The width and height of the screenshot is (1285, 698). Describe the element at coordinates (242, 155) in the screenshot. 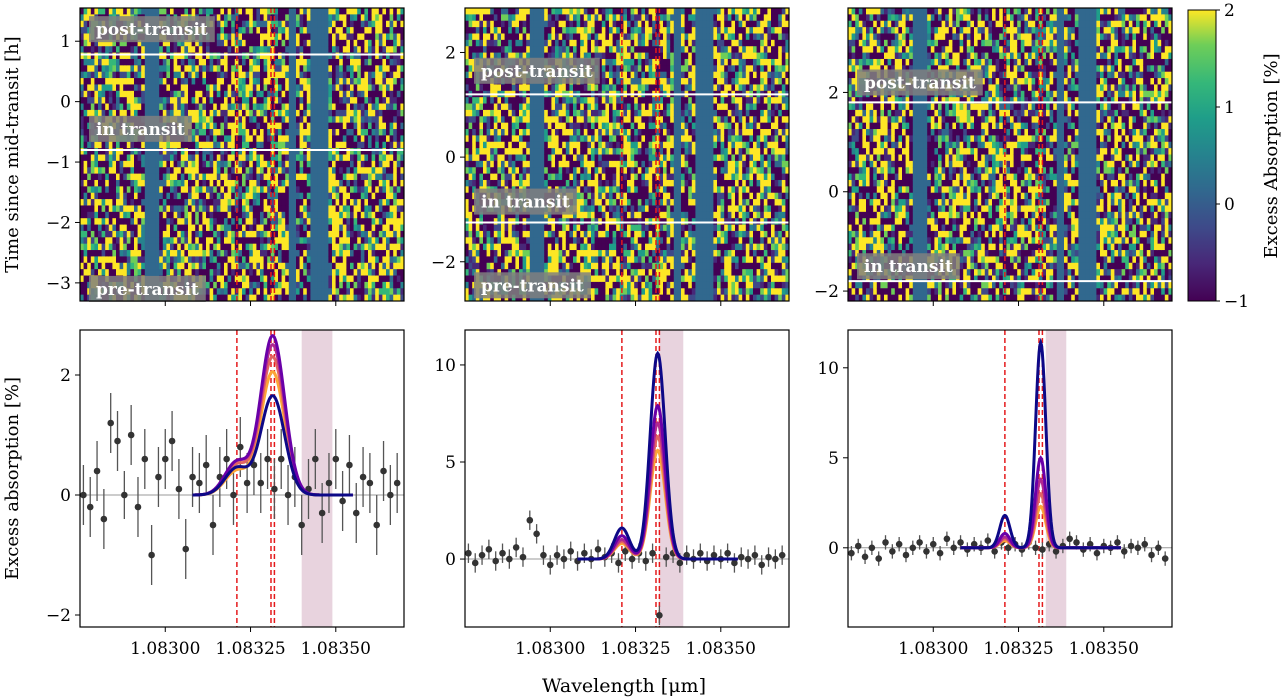

I see `heatmap-cells` at that location.